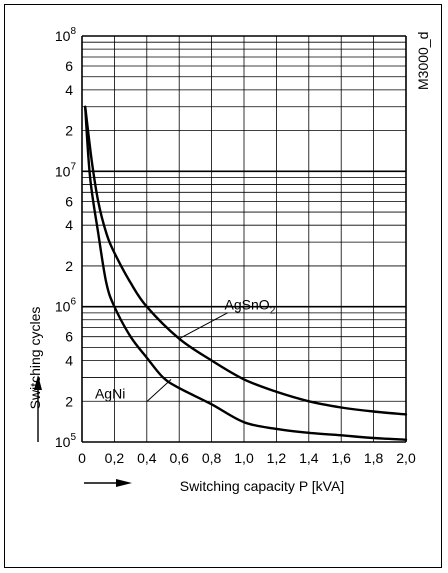 This screenshot has height=573, width=448. What do you see at coordinates (66, 35) in the screenshot?
I see `y-tick-label: 10⁸` at bounding box center [66, 35].